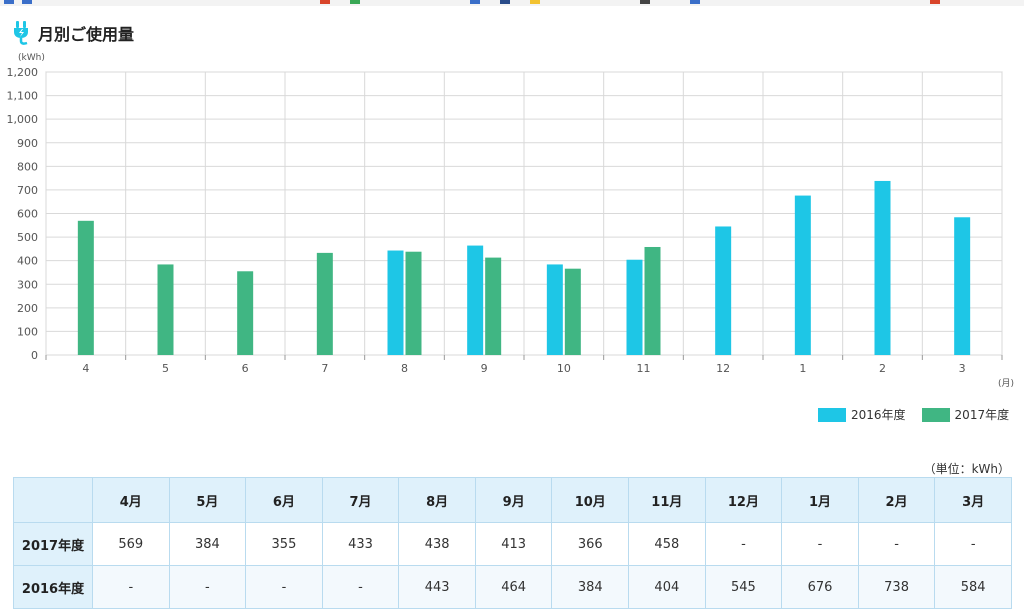  I want to click on table-cell: 458, so click(667, 544).